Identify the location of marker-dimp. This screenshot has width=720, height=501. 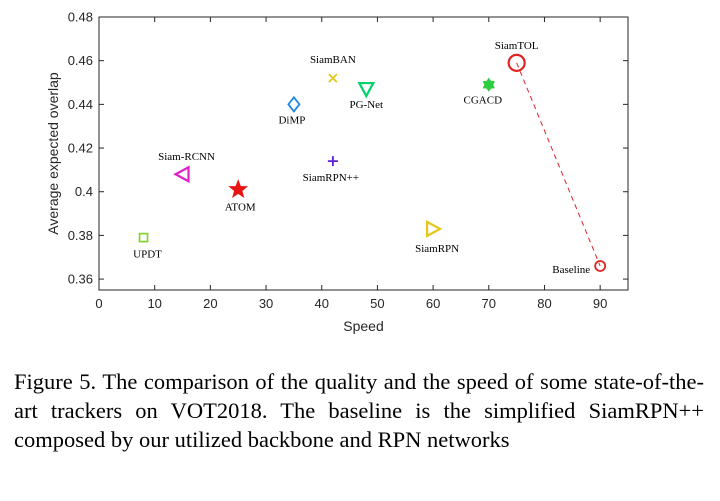
(294, 104).